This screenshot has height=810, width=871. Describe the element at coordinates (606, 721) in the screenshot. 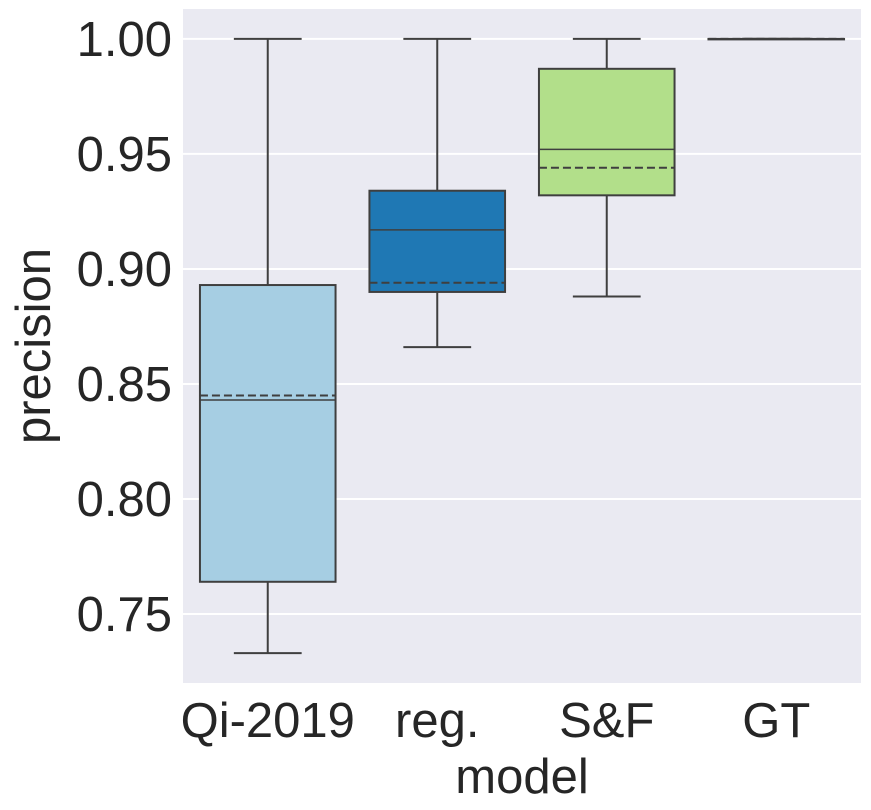

I see `x-tick-label: S&F` at that location.